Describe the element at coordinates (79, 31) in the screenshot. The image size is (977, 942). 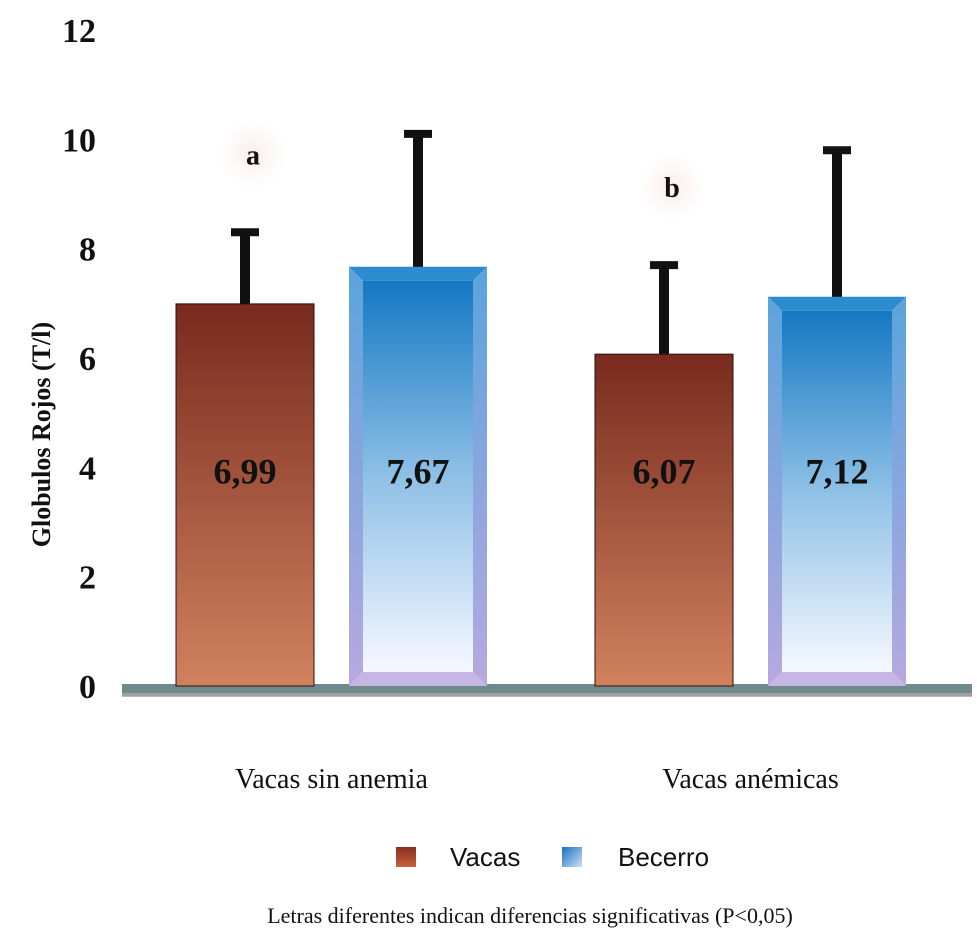
I see `y-tick-label: 12` at that location.